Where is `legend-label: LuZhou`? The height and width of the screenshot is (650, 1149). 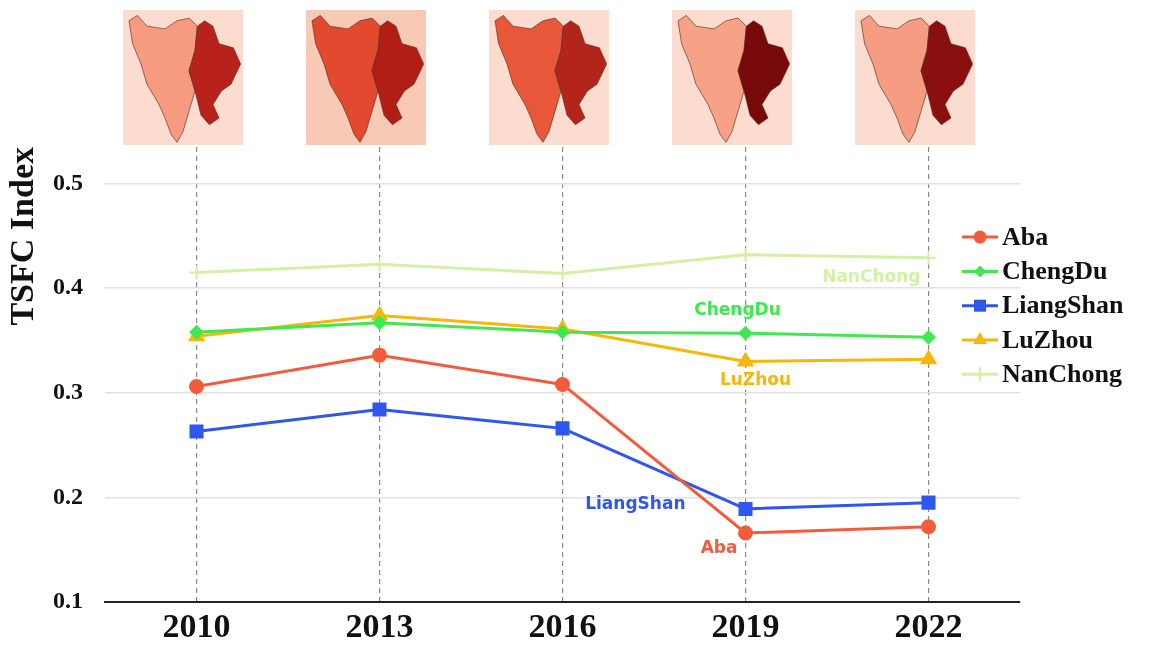 legend-label: LuZhou is located at coordinates (1048, 339).